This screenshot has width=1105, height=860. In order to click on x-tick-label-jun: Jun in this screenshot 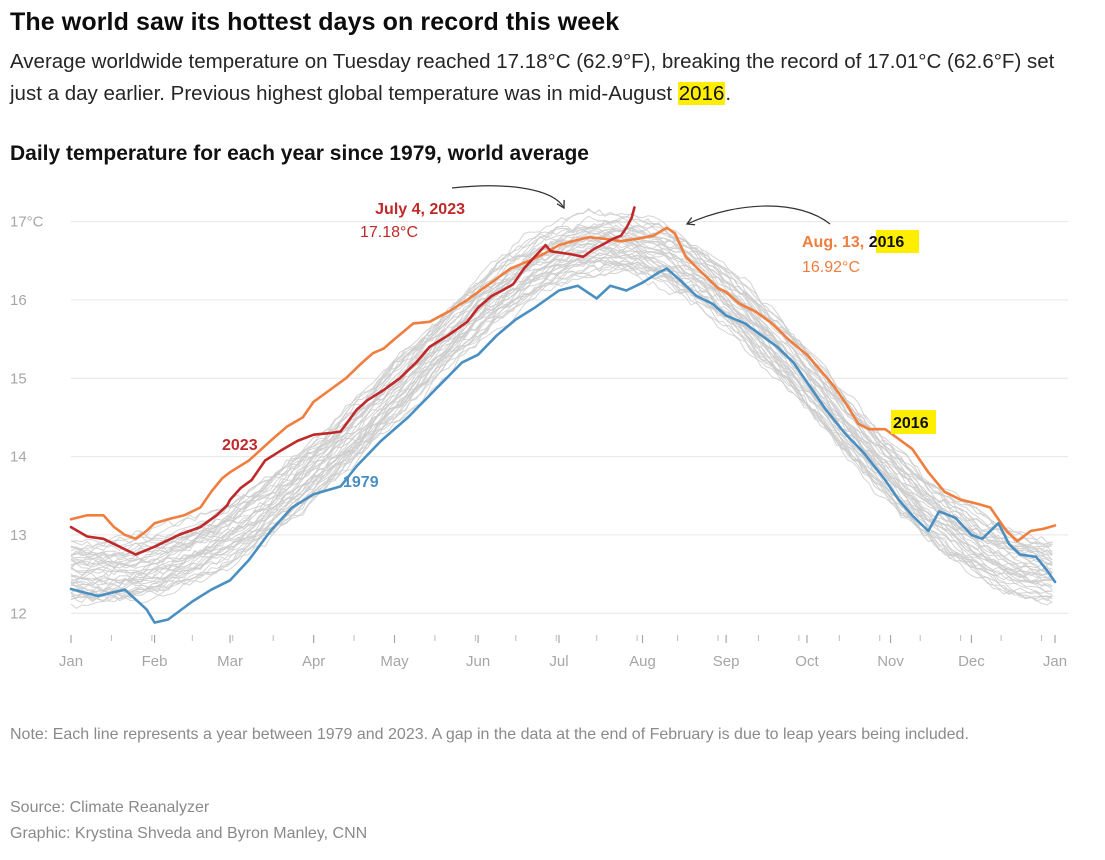, I will do `click(478, 661)`.